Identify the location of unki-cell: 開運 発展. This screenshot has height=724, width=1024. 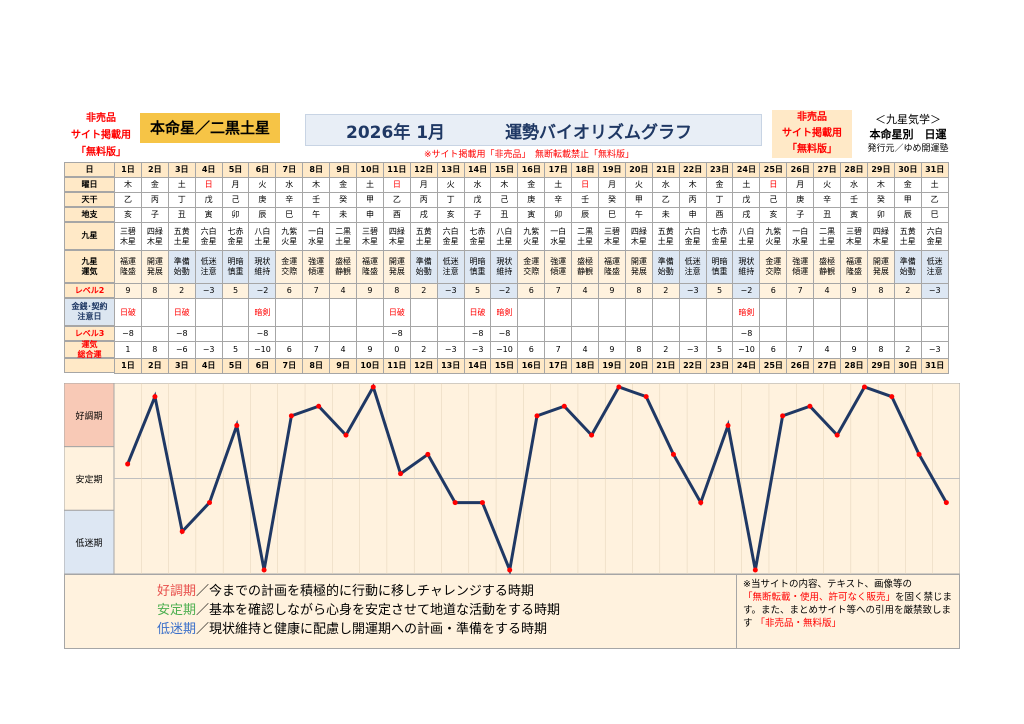
(396, 267).